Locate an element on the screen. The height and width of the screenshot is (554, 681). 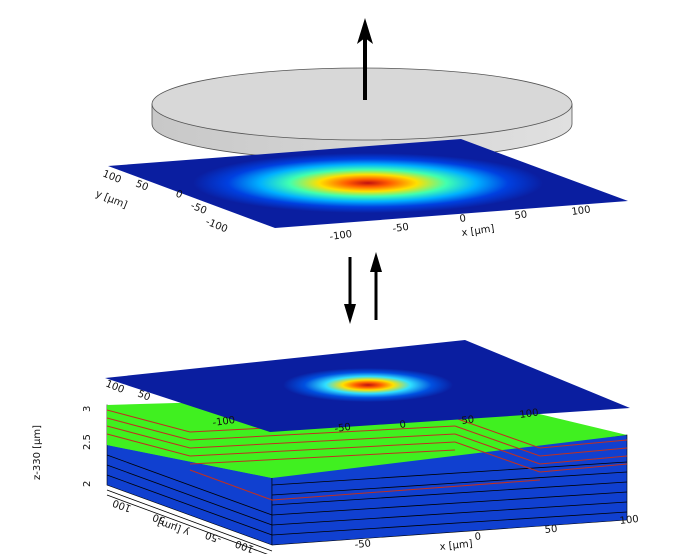
axis-label: z-330 [μm] is located at coordinates (37, 452).